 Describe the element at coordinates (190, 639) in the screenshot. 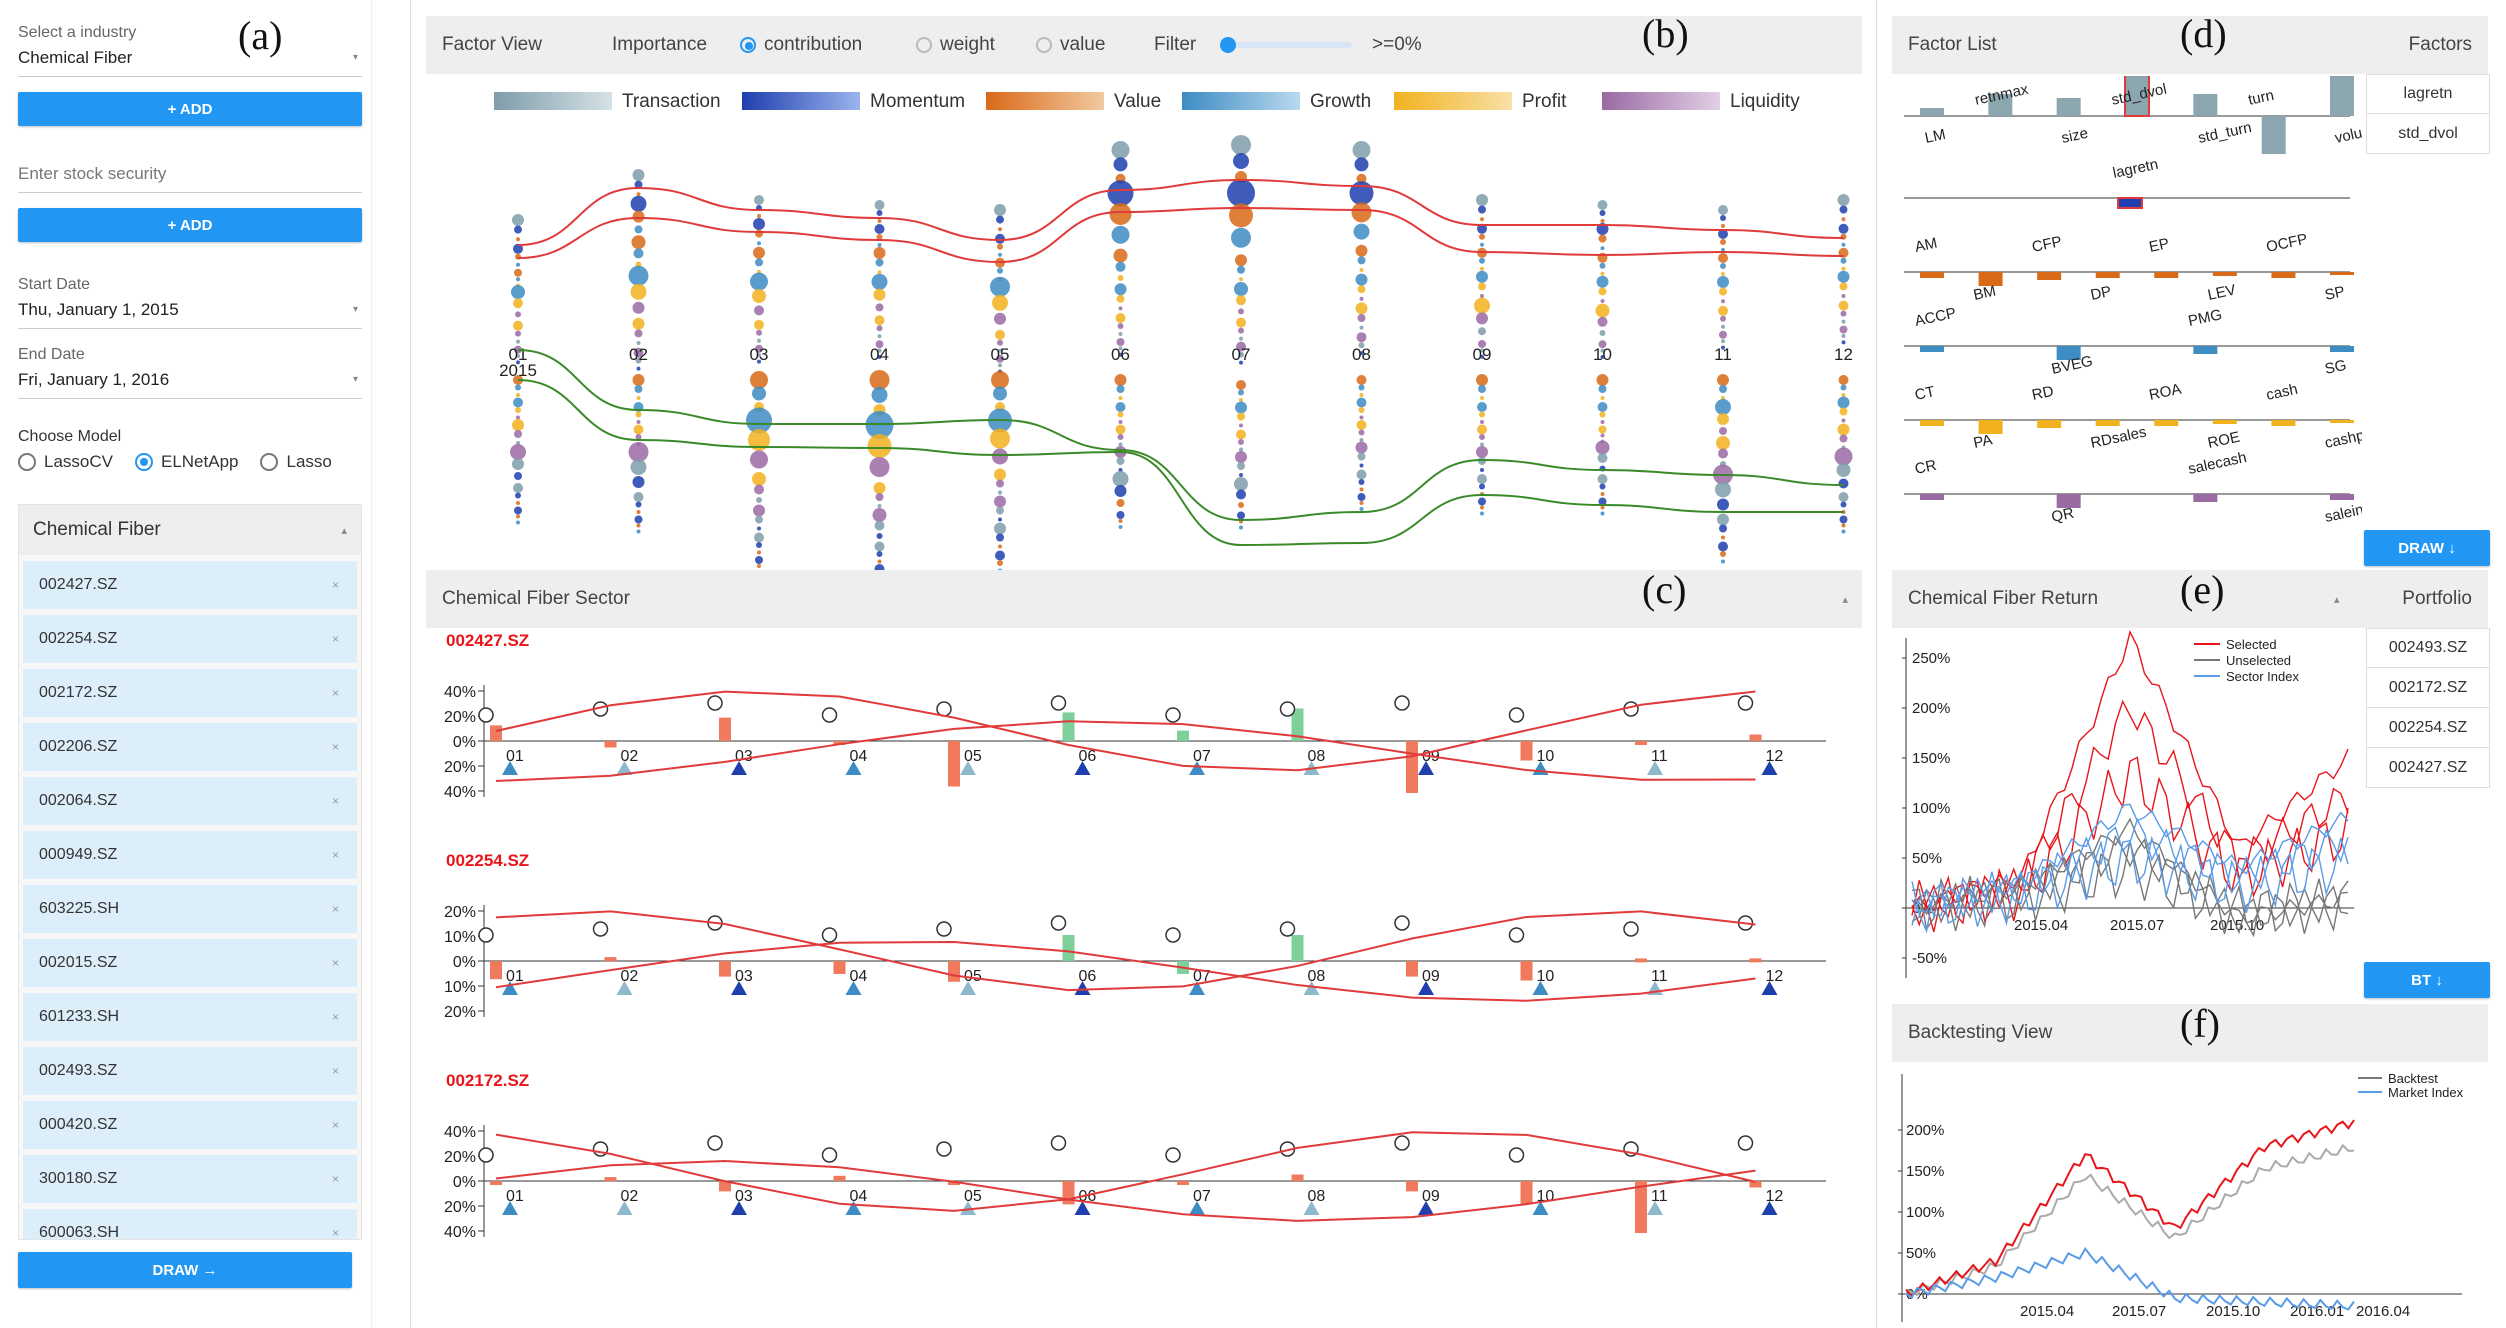

I see `stock-list-item: 002254.SZ ×` at that location.